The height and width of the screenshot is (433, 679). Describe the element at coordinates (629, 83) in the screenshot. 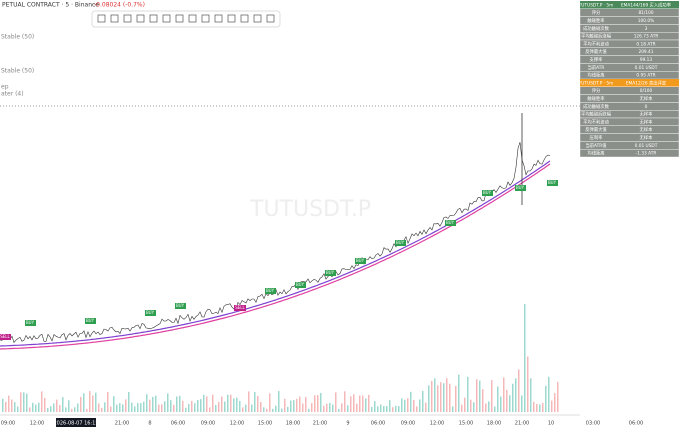

I see `table-header` at that location.